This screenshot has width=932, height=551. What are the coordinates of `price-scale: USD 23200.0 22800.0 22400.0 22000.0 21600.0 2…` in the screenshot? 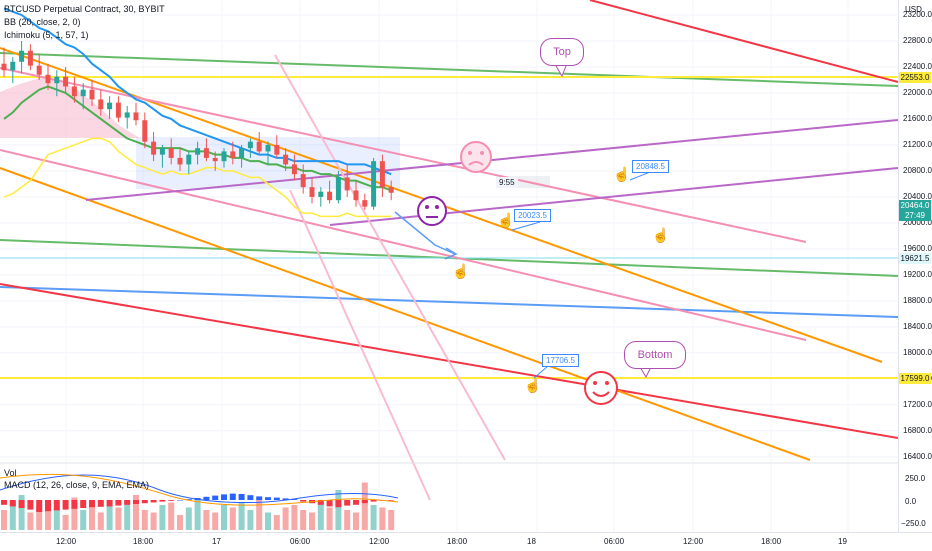 It's located at (915, 266).